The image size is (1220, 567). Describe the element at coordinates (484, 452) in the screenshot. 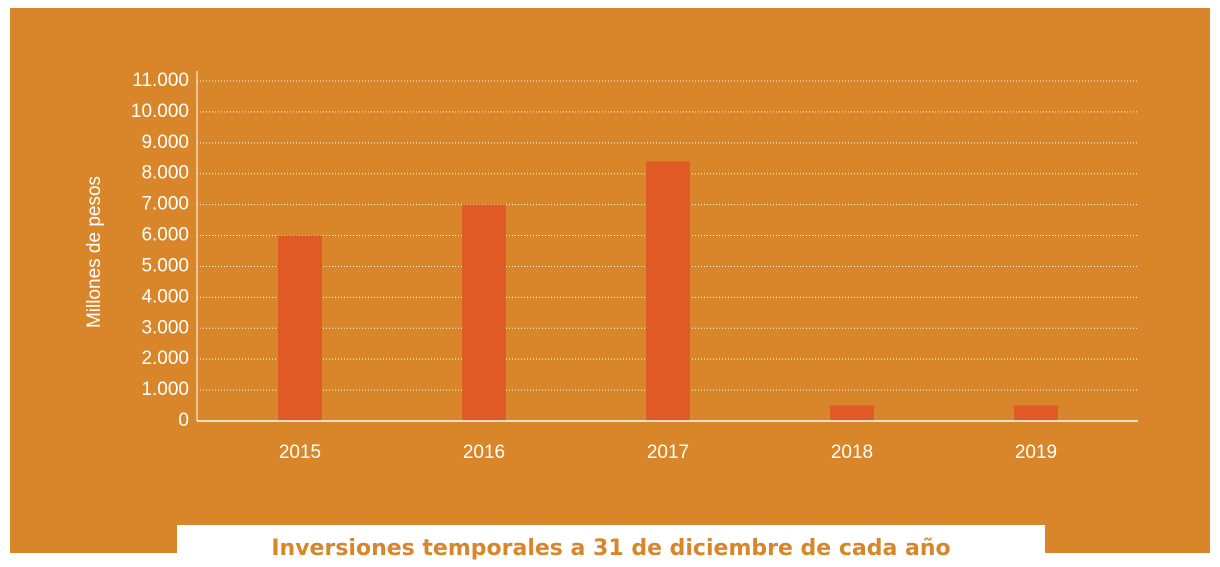

I see `x-tick-label: 2016` at that location.